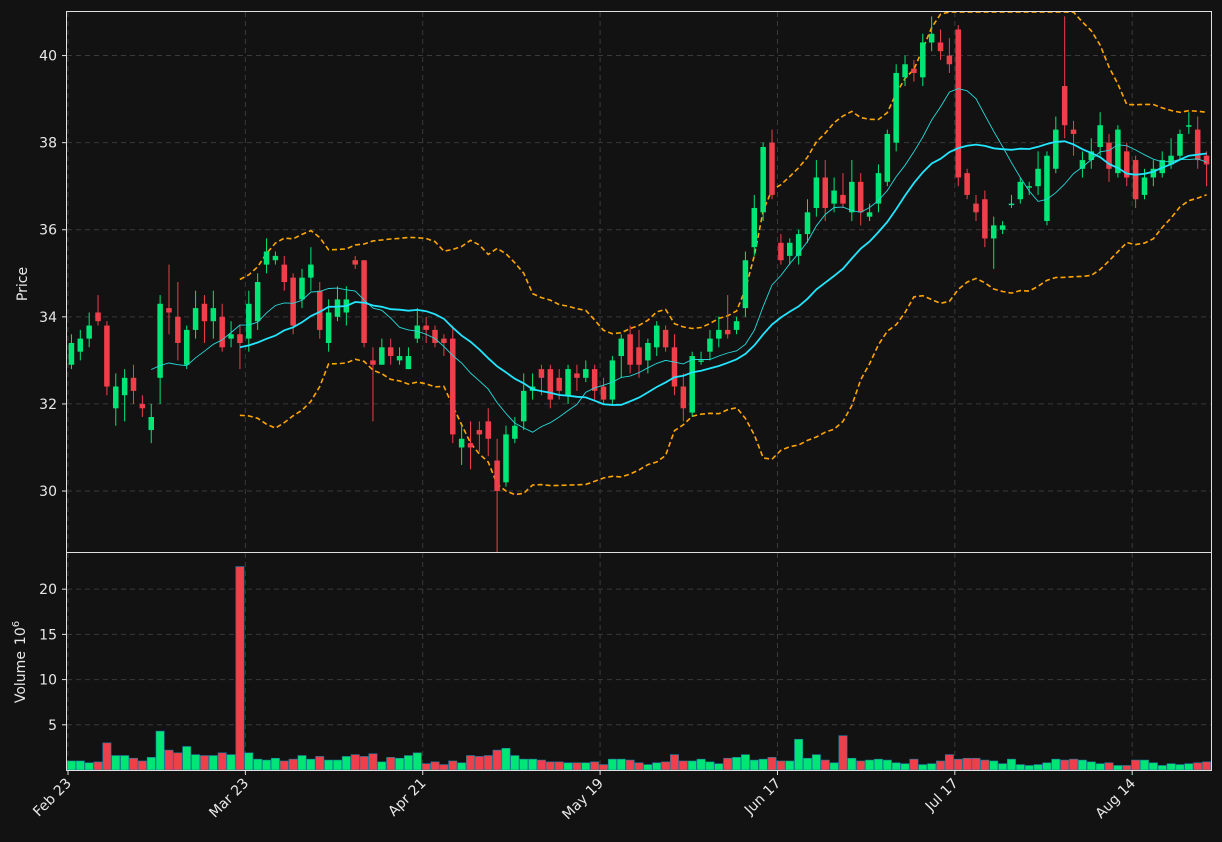  I want to click on volume-axis-label-text: Volume, so click(21, 677).